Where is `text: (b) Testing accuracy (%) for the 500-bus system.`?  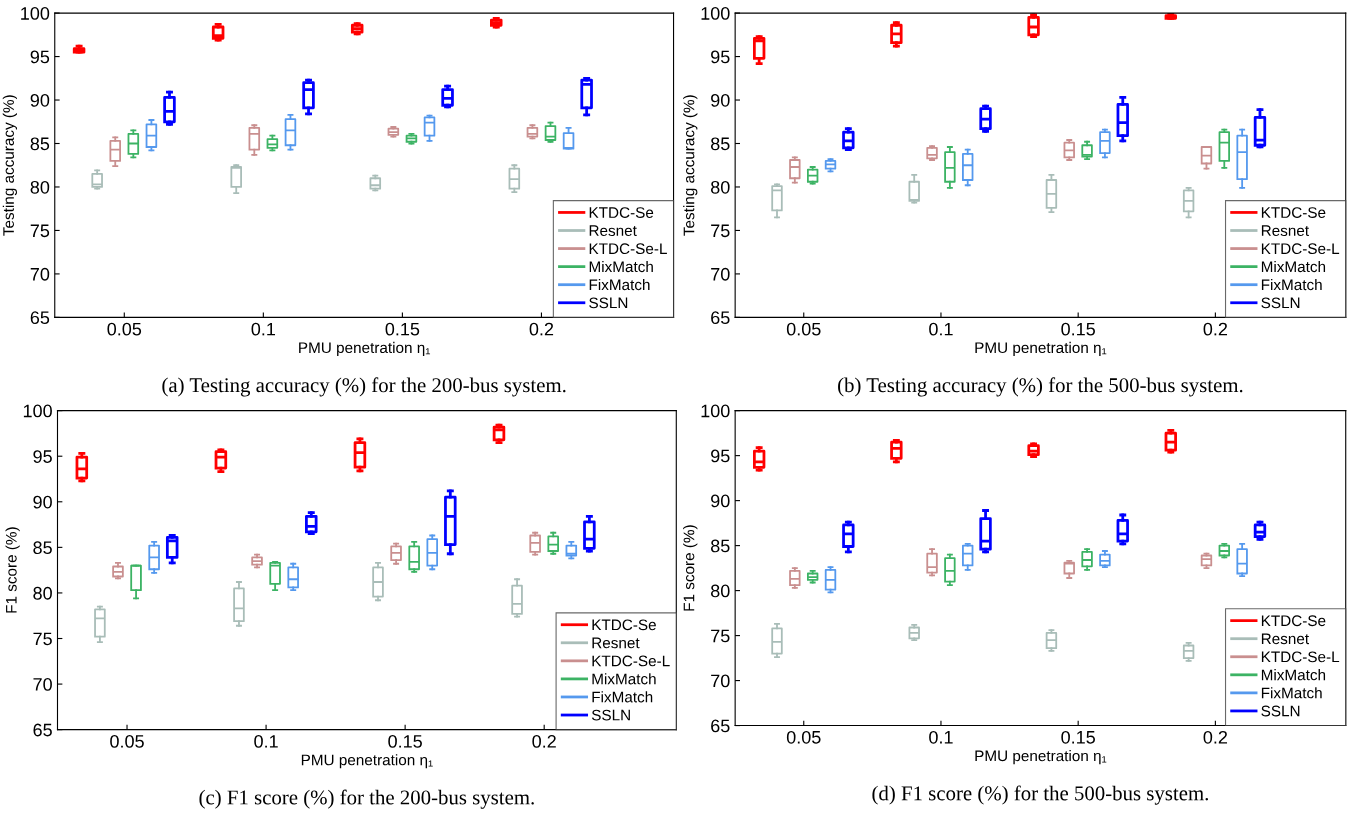 text: (b) Testing accuracy (%) for the 500-bus system. is located at coordinates (1040, 387).